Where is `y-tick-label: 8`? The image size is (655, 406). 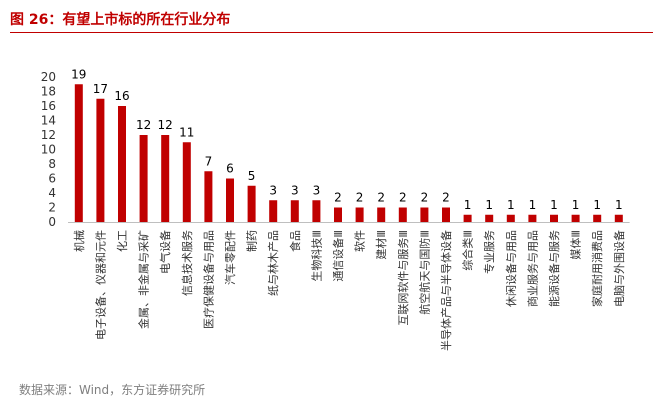
y-tick-label: 8 is located at coordinates (52, 164).